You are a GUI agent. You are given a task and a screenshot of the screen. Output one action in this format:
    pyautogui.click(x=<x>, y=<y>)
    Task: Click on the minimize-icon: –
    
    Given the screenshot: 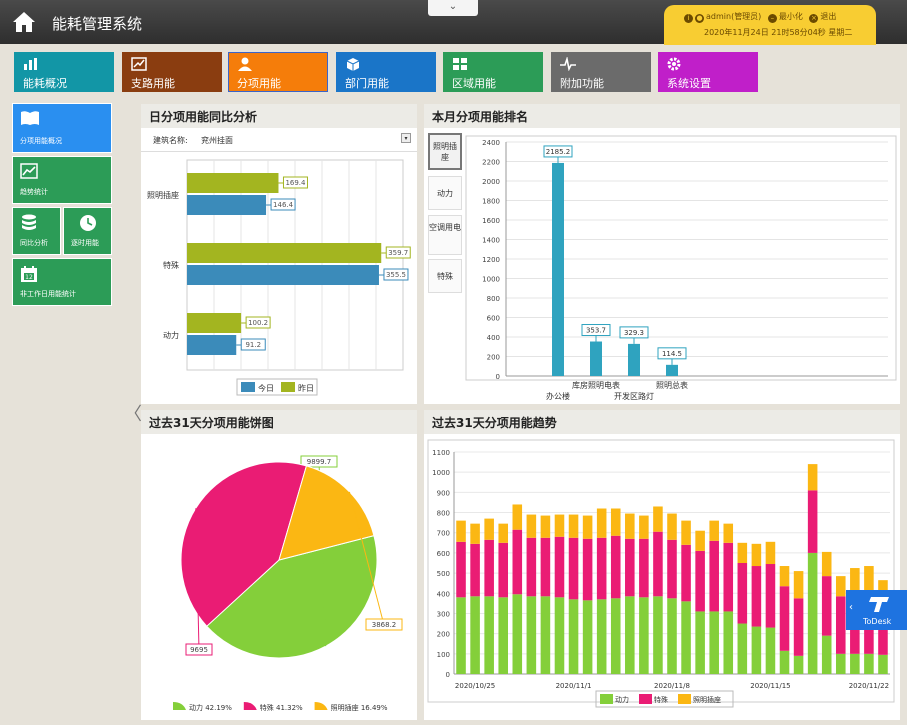 What is the action you would take?
    pyautogui.click(x=772, y=18)
    